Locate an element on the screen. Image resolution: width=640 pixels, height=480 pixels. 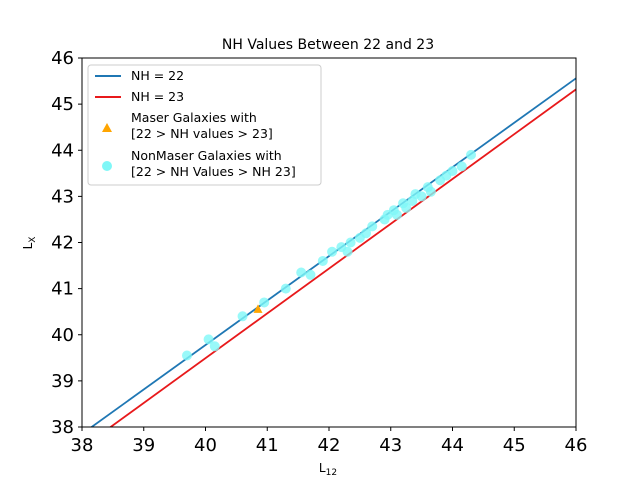
legend-label-maser-line1: Maser Galaxies with is located at coordinates (194, 117).